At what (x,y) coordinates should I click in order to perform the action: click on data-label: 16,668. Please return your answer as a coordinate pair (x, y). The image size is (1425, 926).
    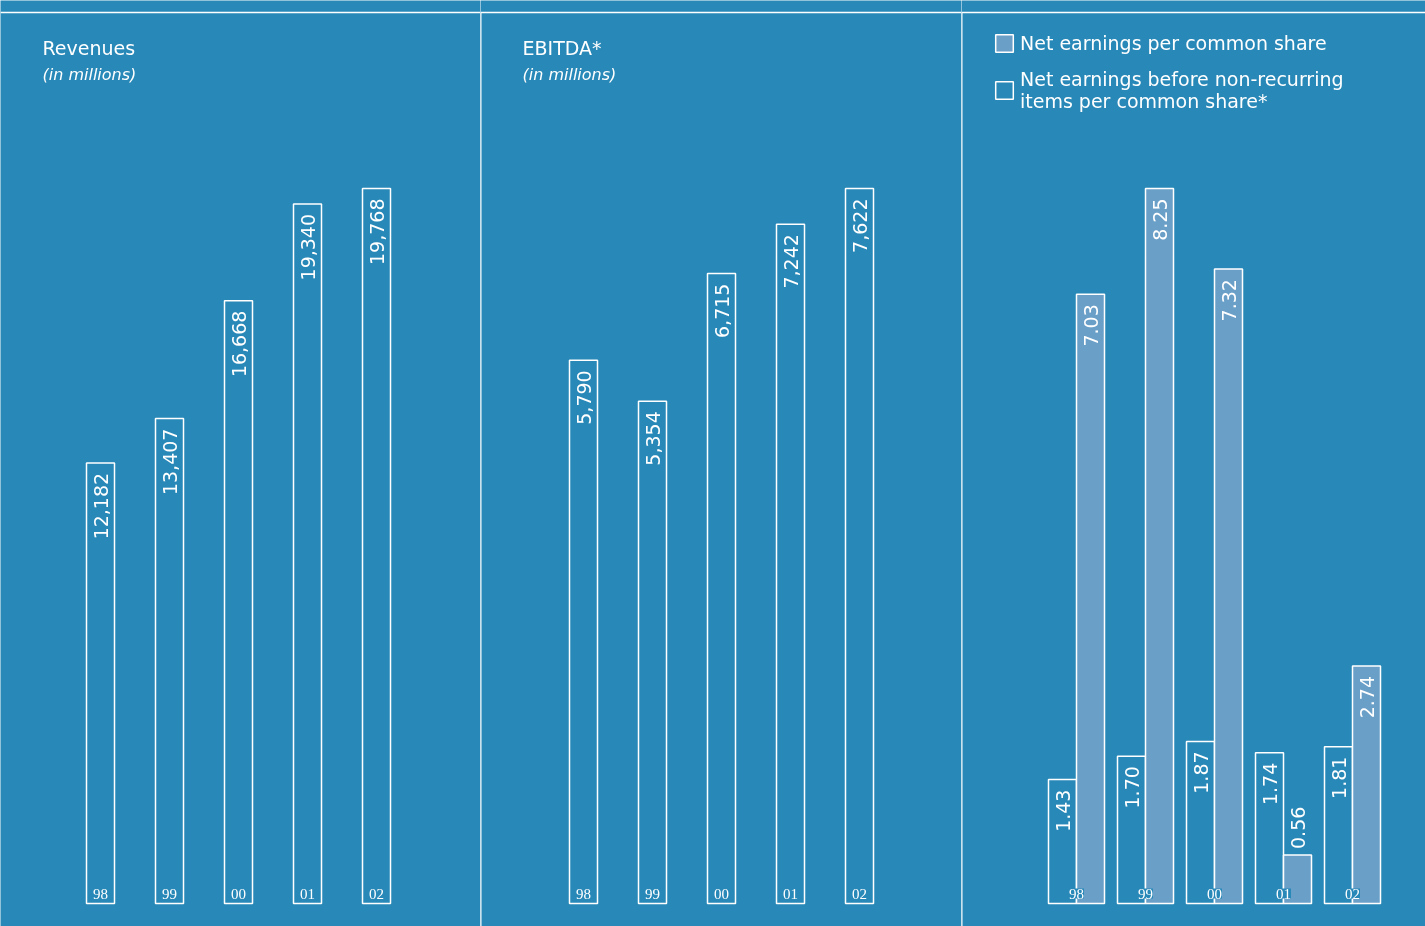
    Looking at the image, I should click on (238, 344).